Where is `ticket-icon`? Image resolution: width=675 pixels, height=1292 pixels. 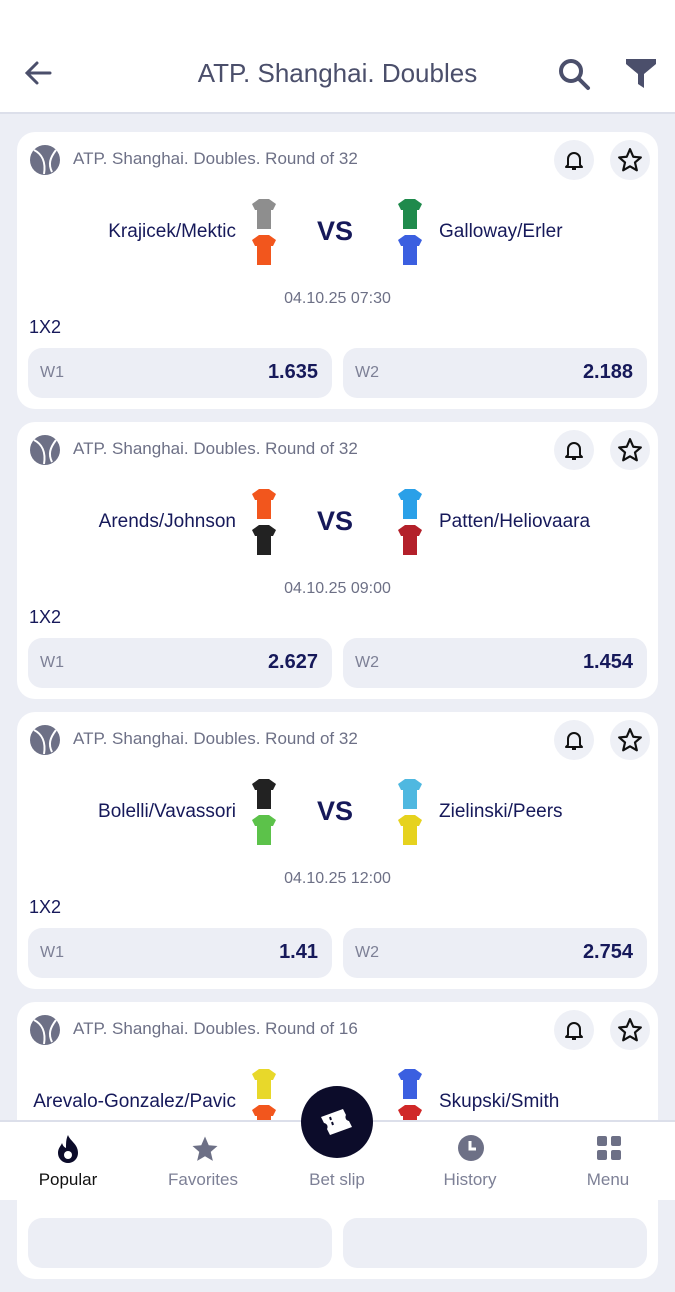 ticket-icon is located at coordinates (336, 1122).